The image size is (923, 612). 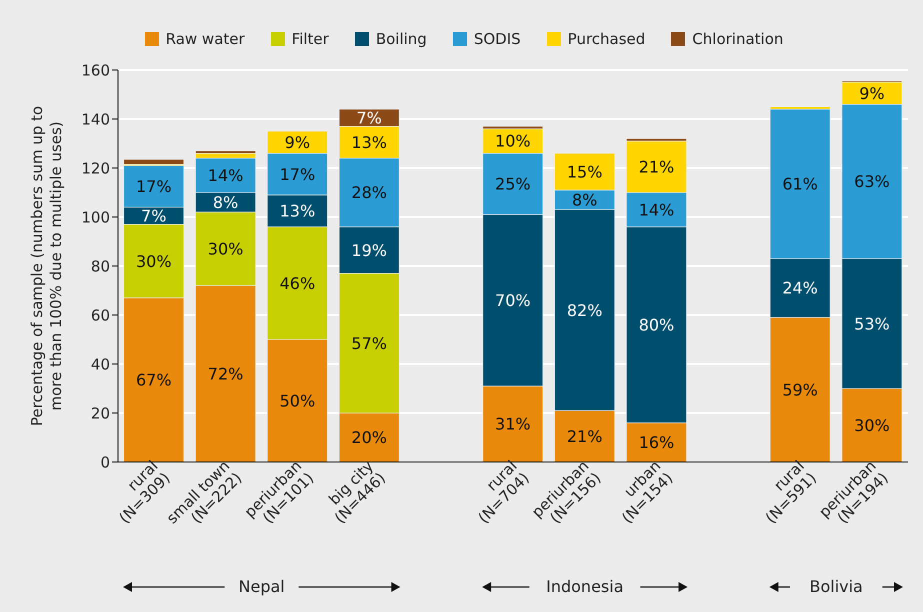 I want to click on data-label: 57%, so click(x=369, y=343).